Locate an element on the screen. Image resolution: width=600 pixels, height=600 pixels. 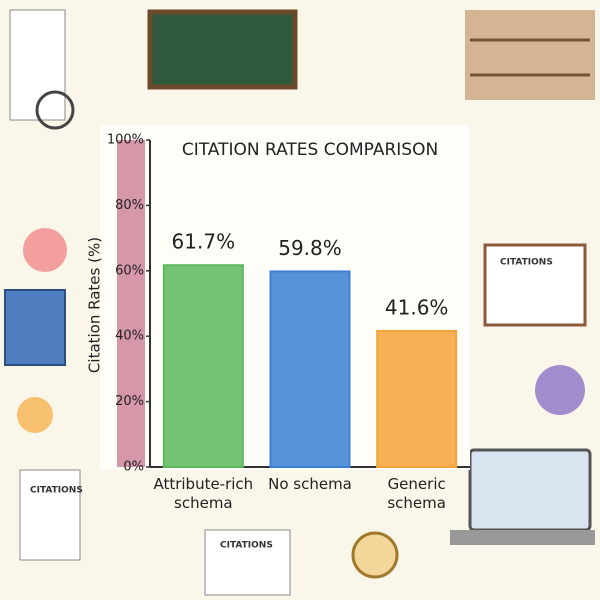
y-tick-label: 60% is located at coordinates (129, 270).